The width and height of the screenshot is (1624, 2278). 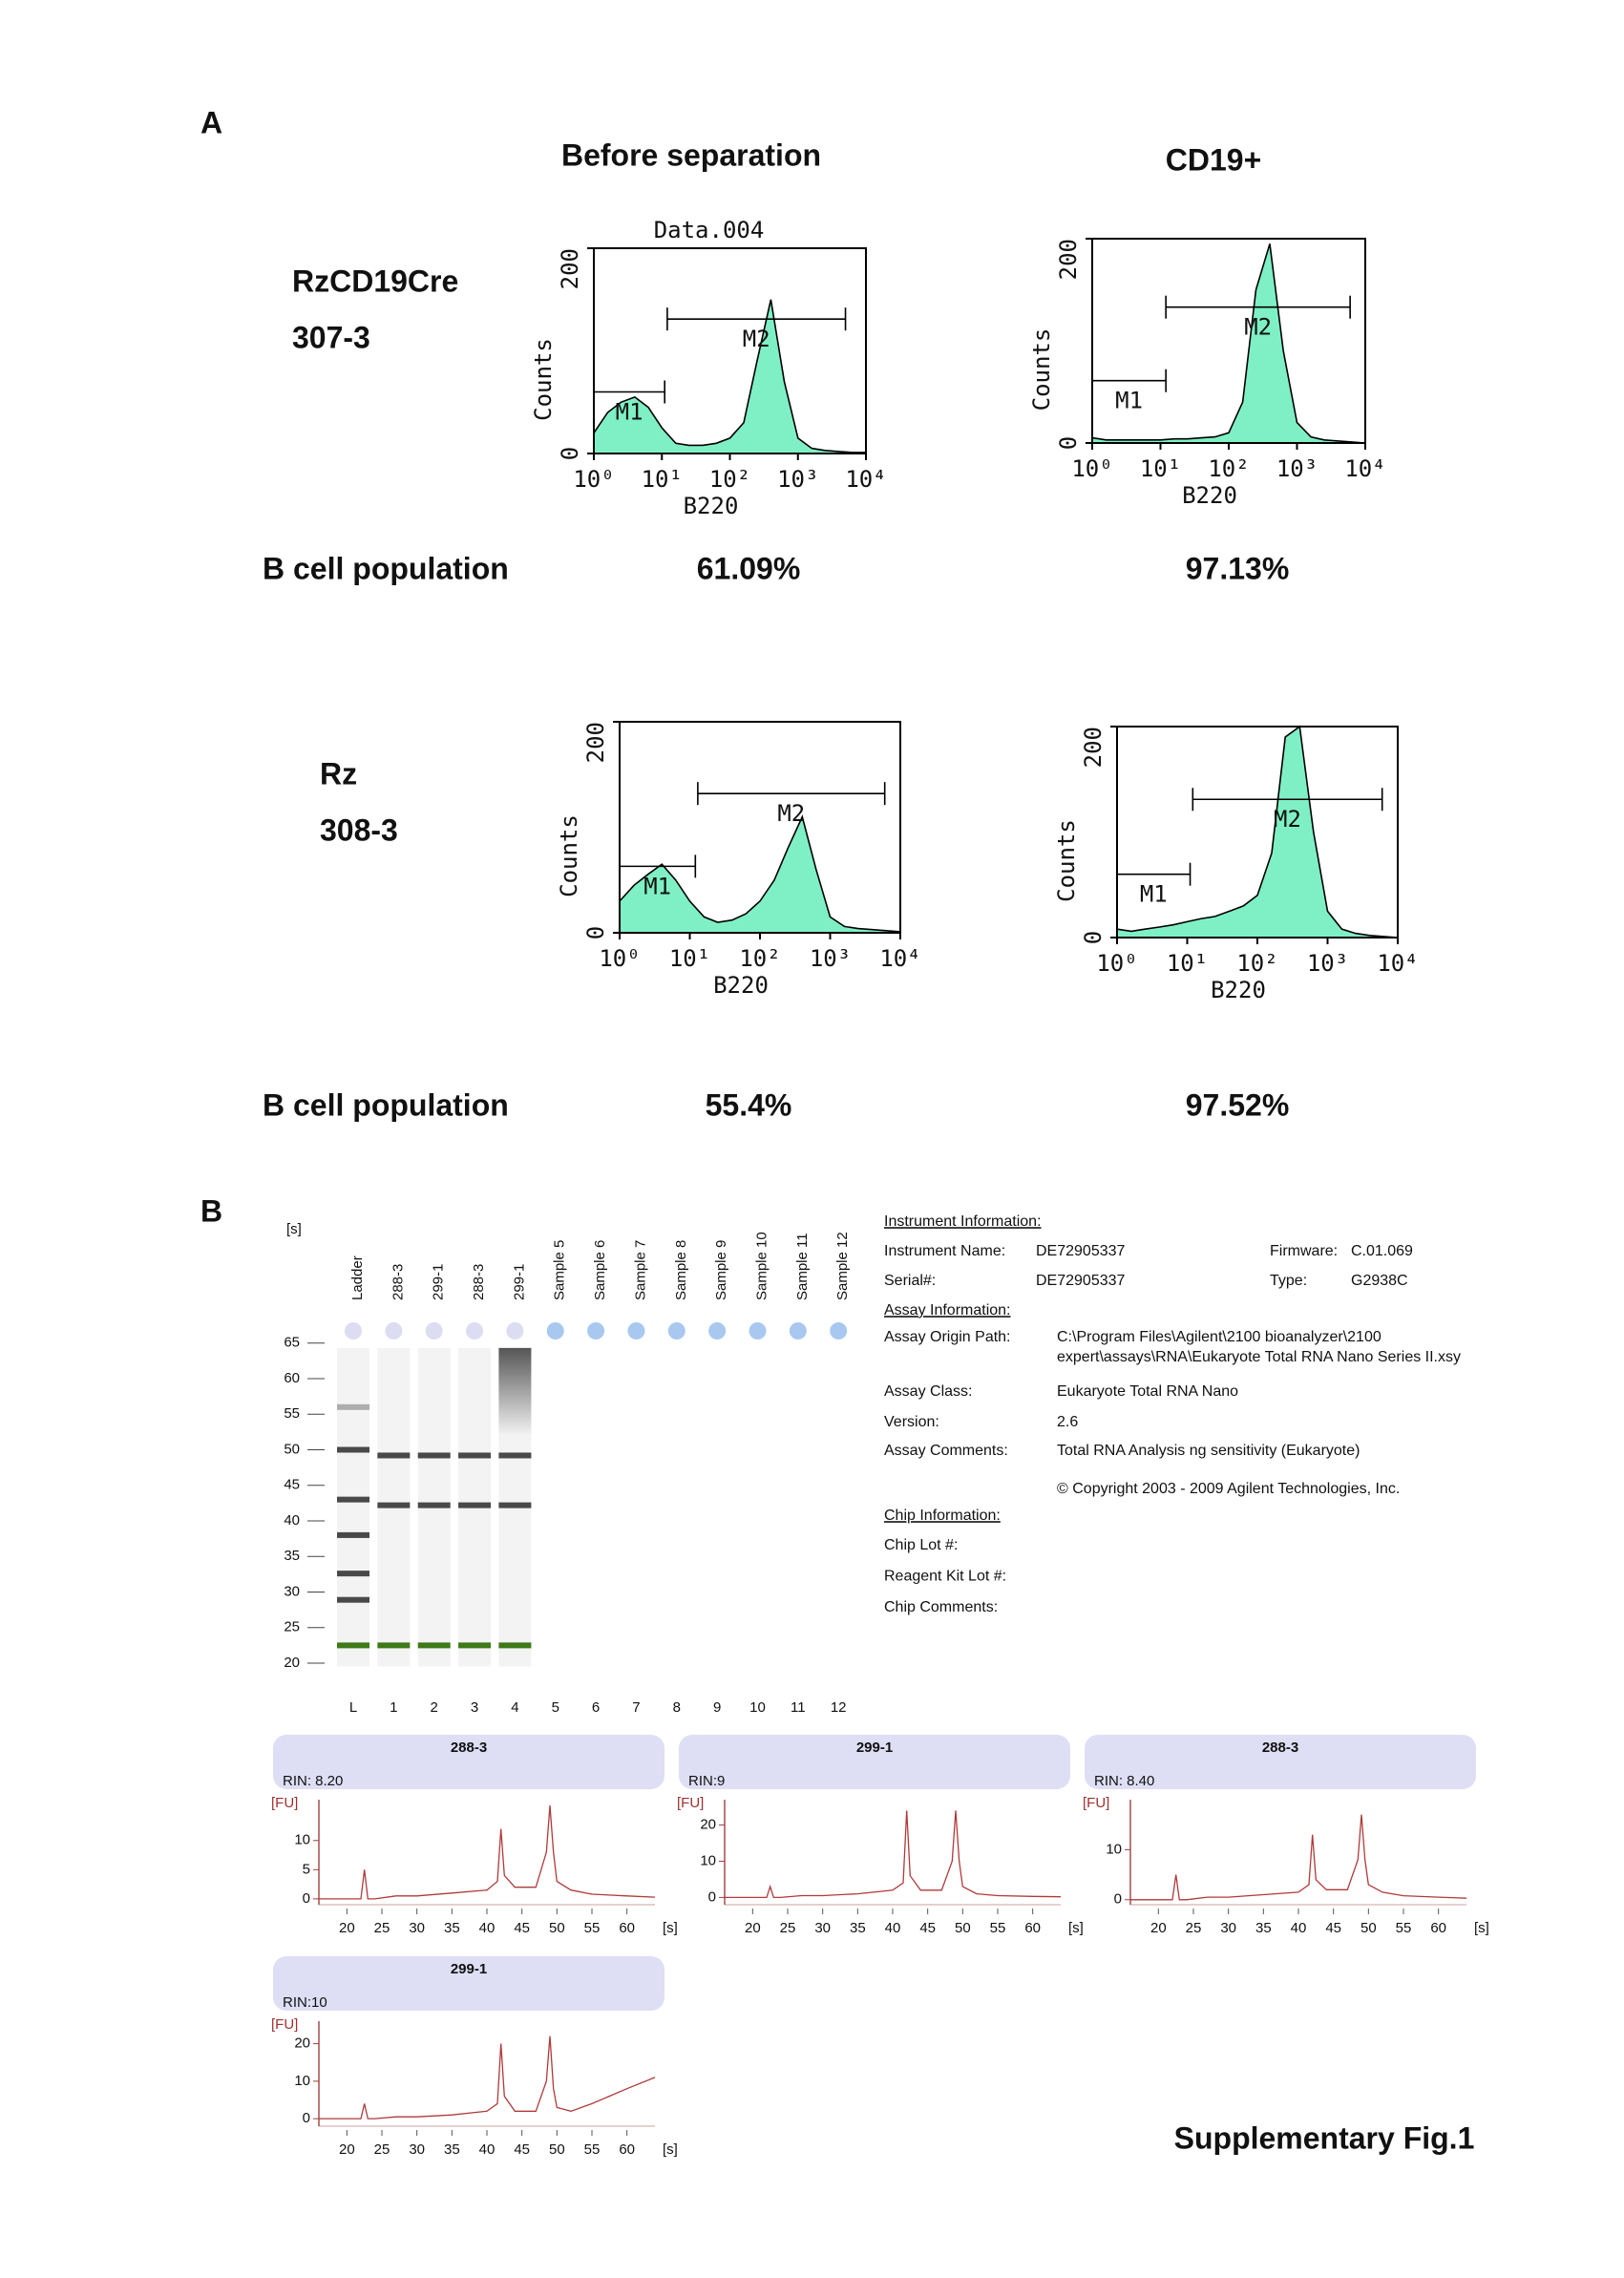 I want to click on info-cell: G2938C, so click(x=1379, y=1281).